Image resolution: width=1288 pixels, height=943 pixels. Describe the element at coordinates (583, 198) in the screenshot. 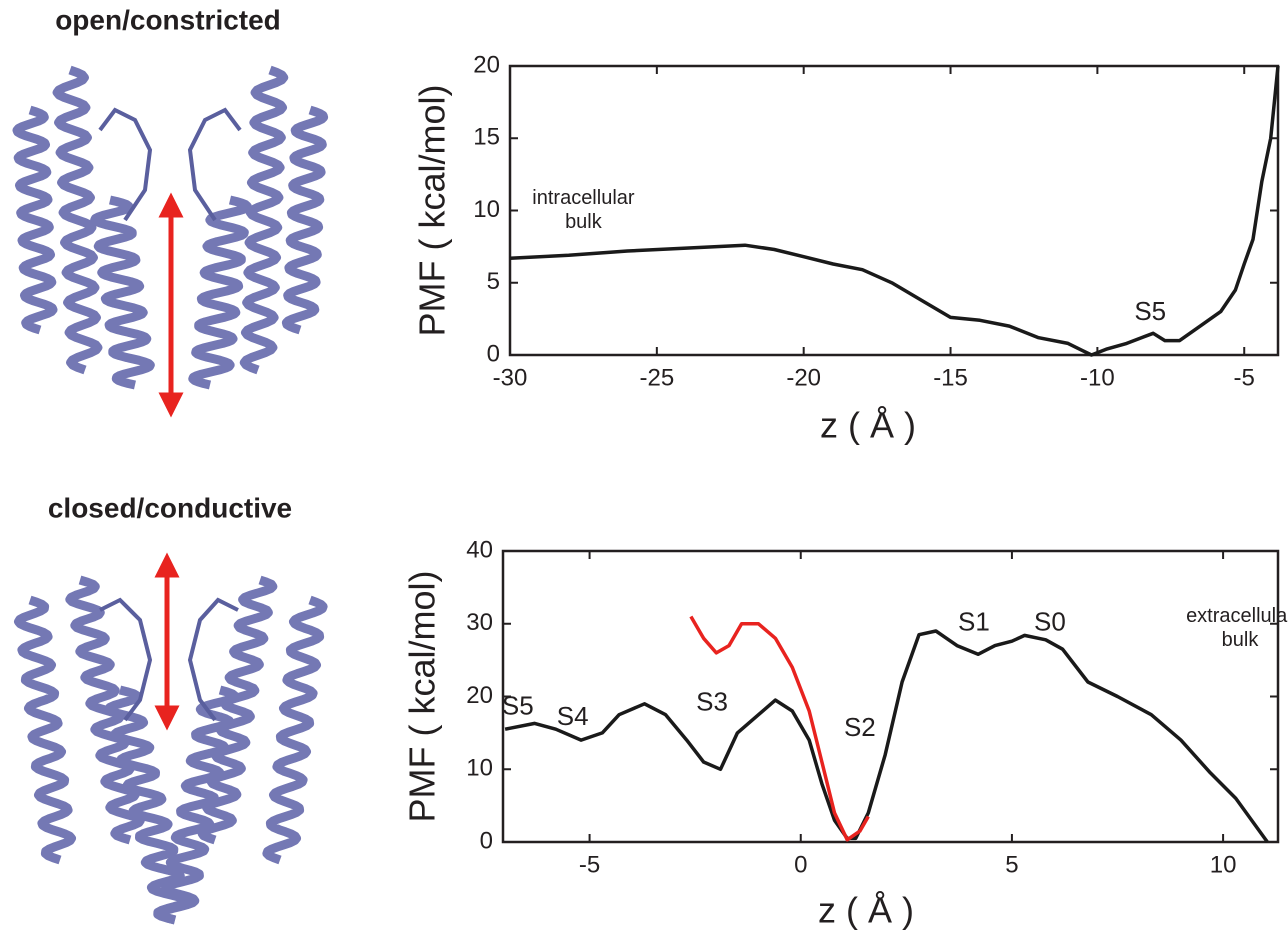

I see `annotation: intracellular` at that location.